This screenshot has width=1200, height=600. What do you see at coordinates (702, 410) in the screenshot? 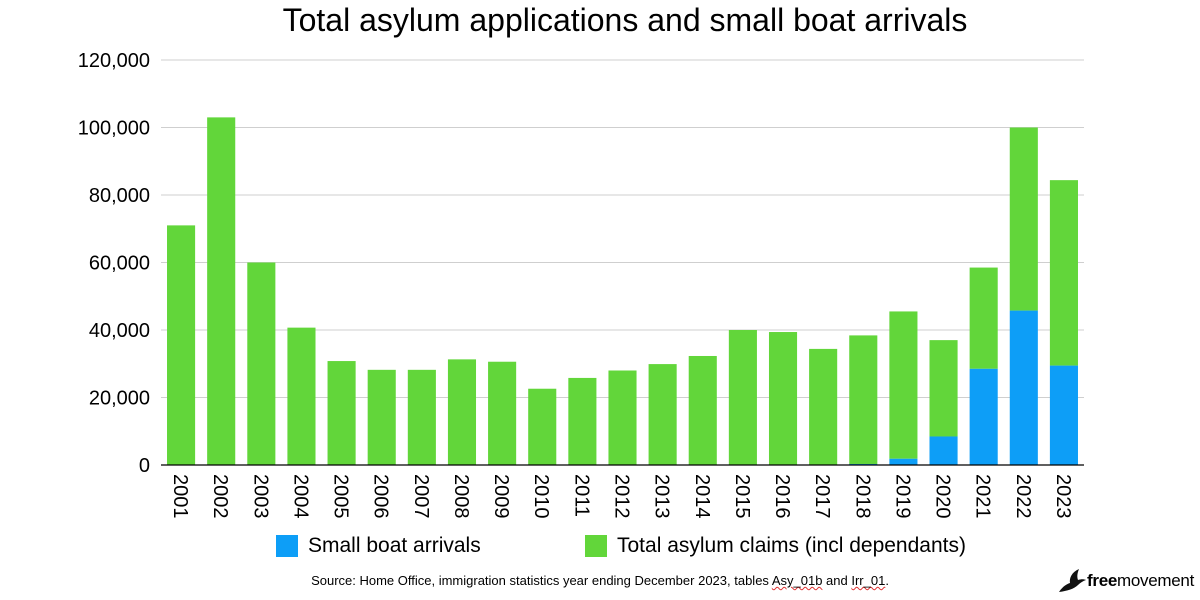
I see `bar-total-asylum-claims-2014` at bounding box center [702, 410].